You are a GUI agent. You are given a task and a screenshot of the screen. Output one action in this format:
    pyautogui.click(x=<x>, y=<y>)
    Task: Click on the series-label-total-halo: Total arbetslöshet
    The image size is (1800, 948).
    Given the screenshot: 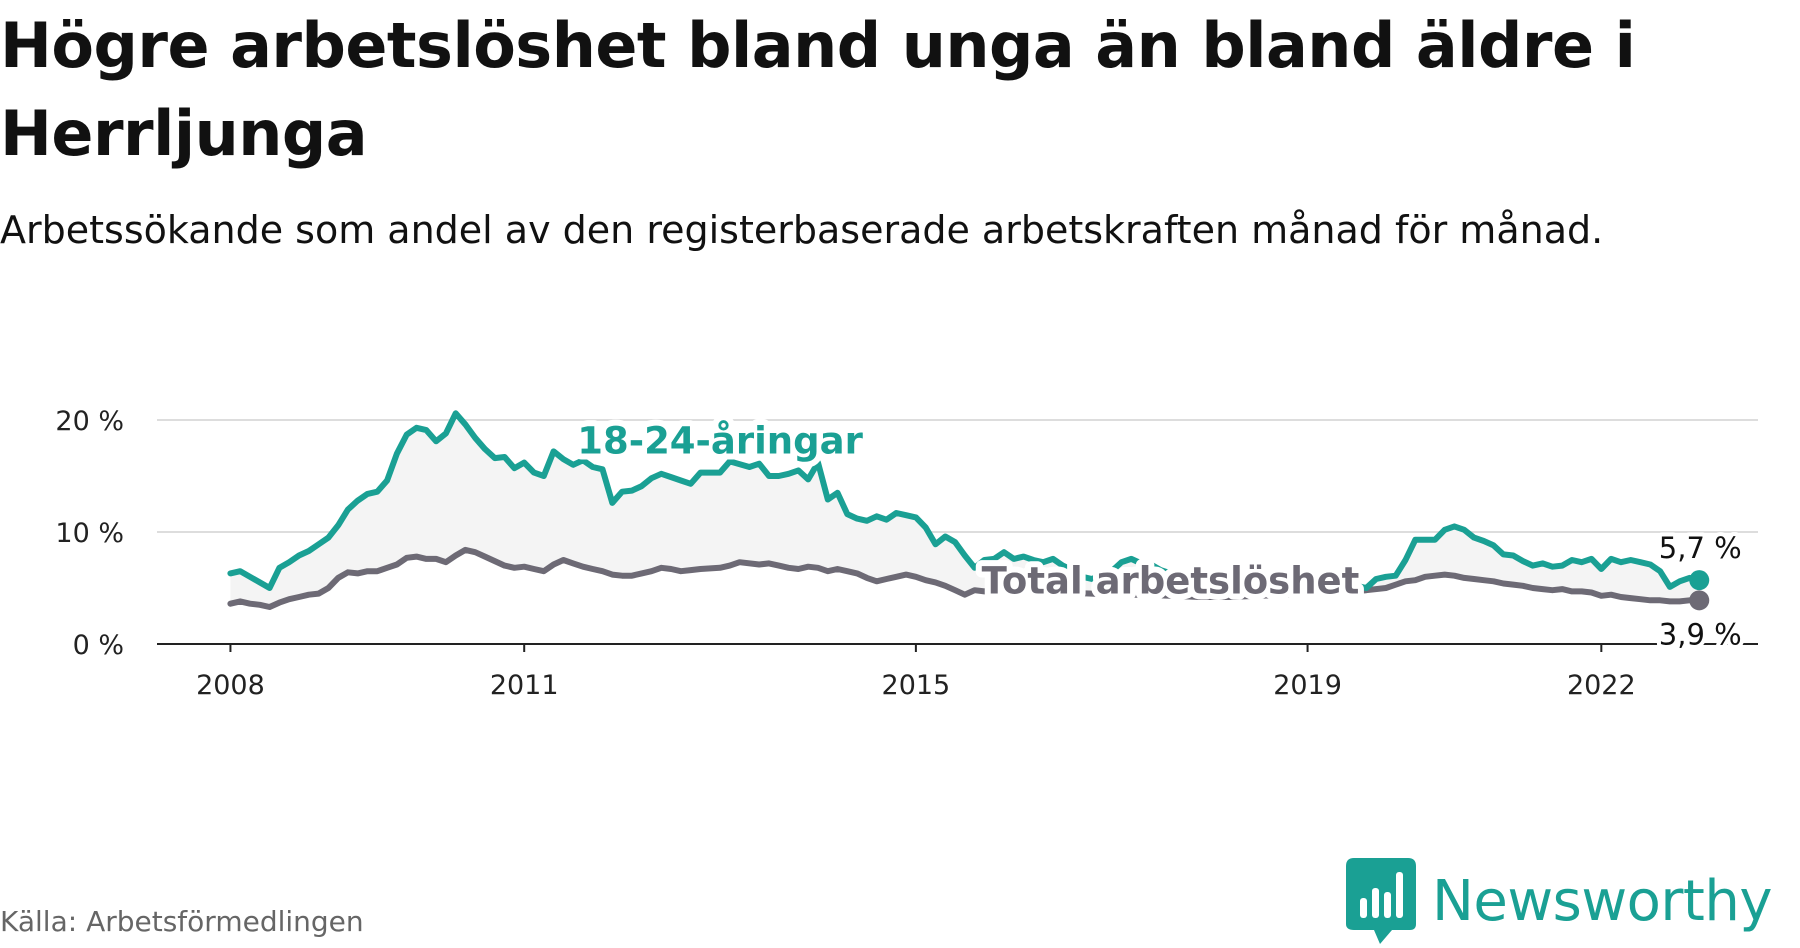 What is the action you would take?
    pyautogui.click(x=1171, y=581)
    